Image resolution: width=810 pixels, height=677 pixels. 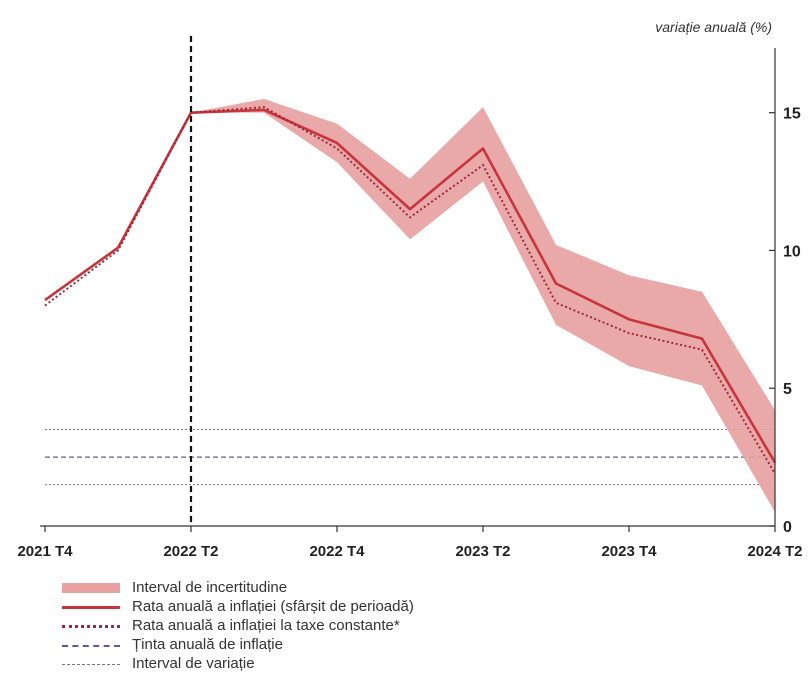 What do you see at coordinates (410, 457) in the screenshot?
I see `variation-interval-lines` at bounding box center [410, 457].